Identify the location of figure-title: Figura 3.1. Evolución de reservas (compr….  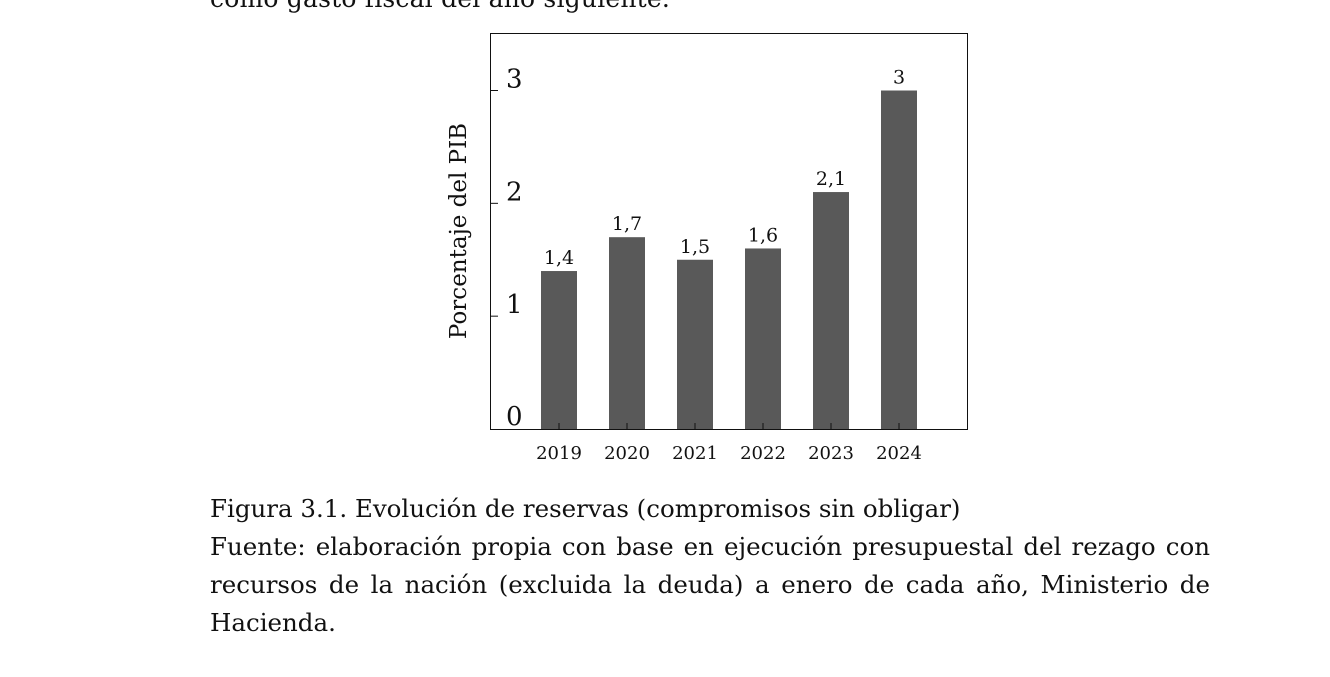
(585, 508).